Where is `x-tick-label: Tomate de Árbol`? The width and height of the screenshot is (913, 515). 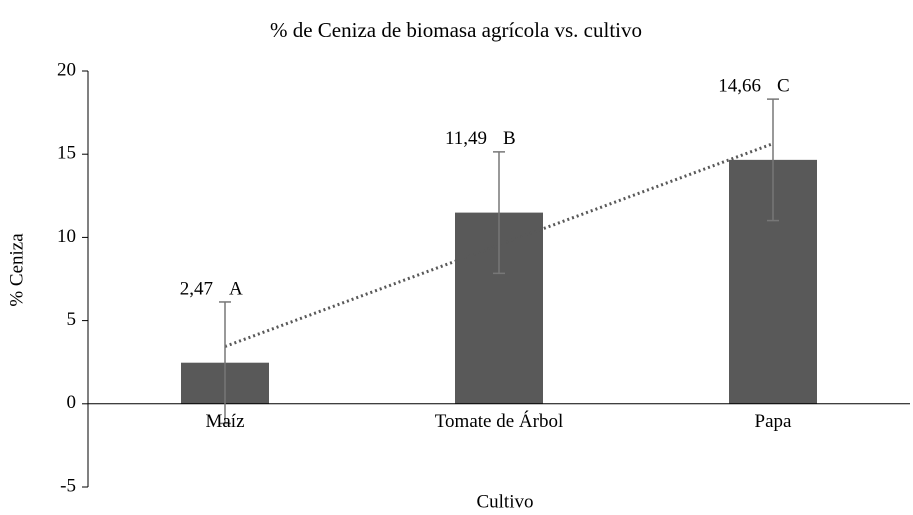 x-tick-label: Tomate de Árbol is located at coordinates (499, 421).